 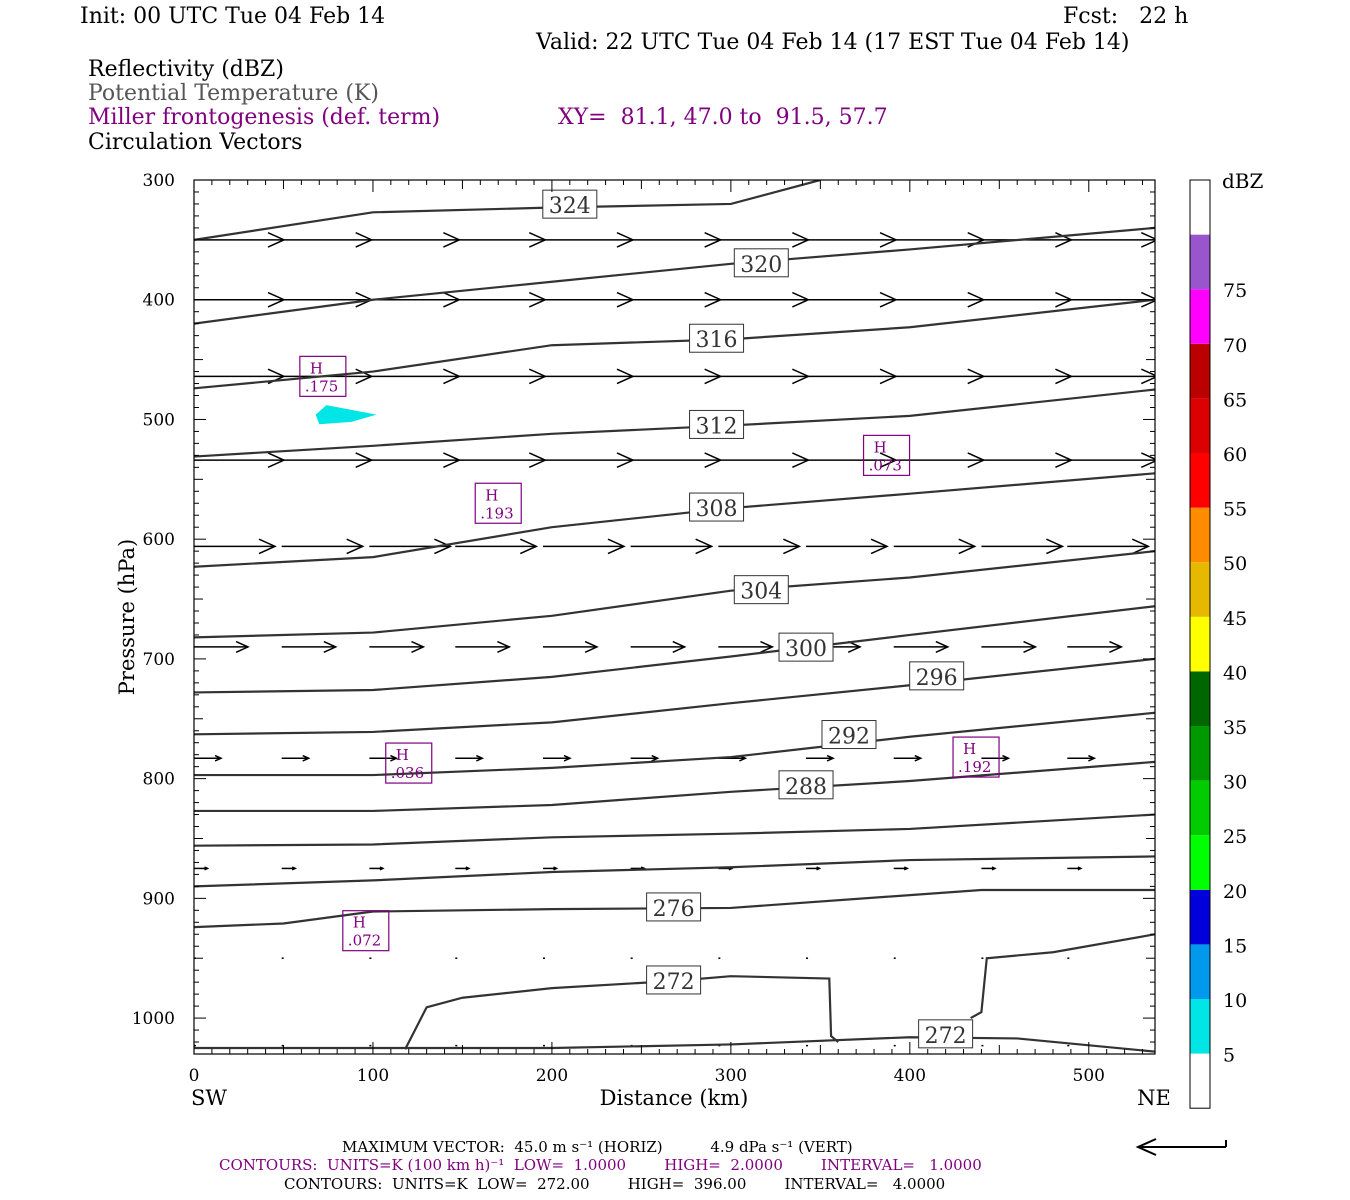 I want to click on colorbar-label: 5, so click(x=1229, y=1056).